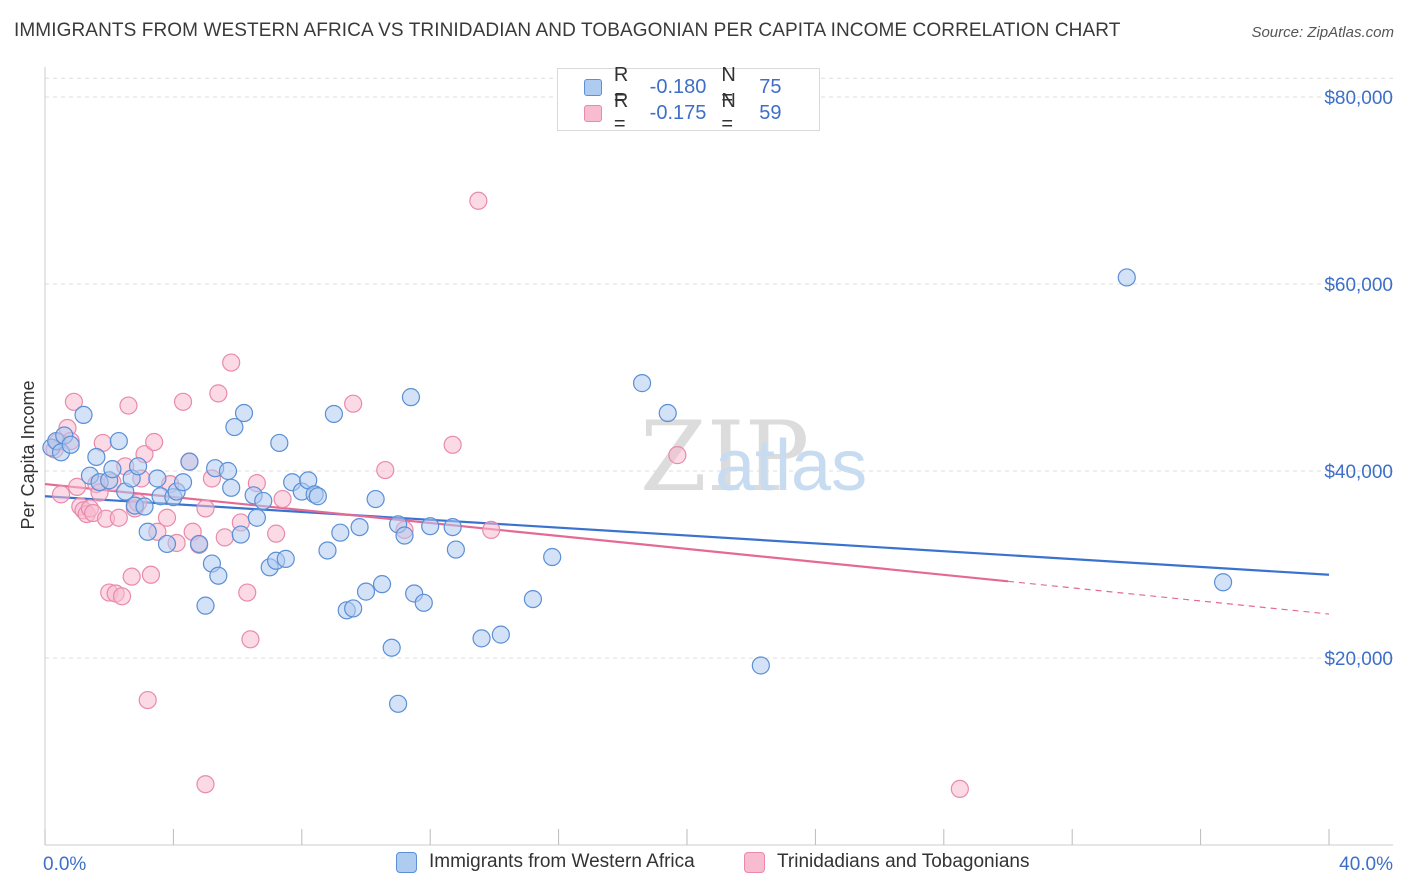  What do you see at coordinates (562, 861) in the screenshot?
I see `legend-label: Immigrants from Western Africa` at bounding box center [562, 861].